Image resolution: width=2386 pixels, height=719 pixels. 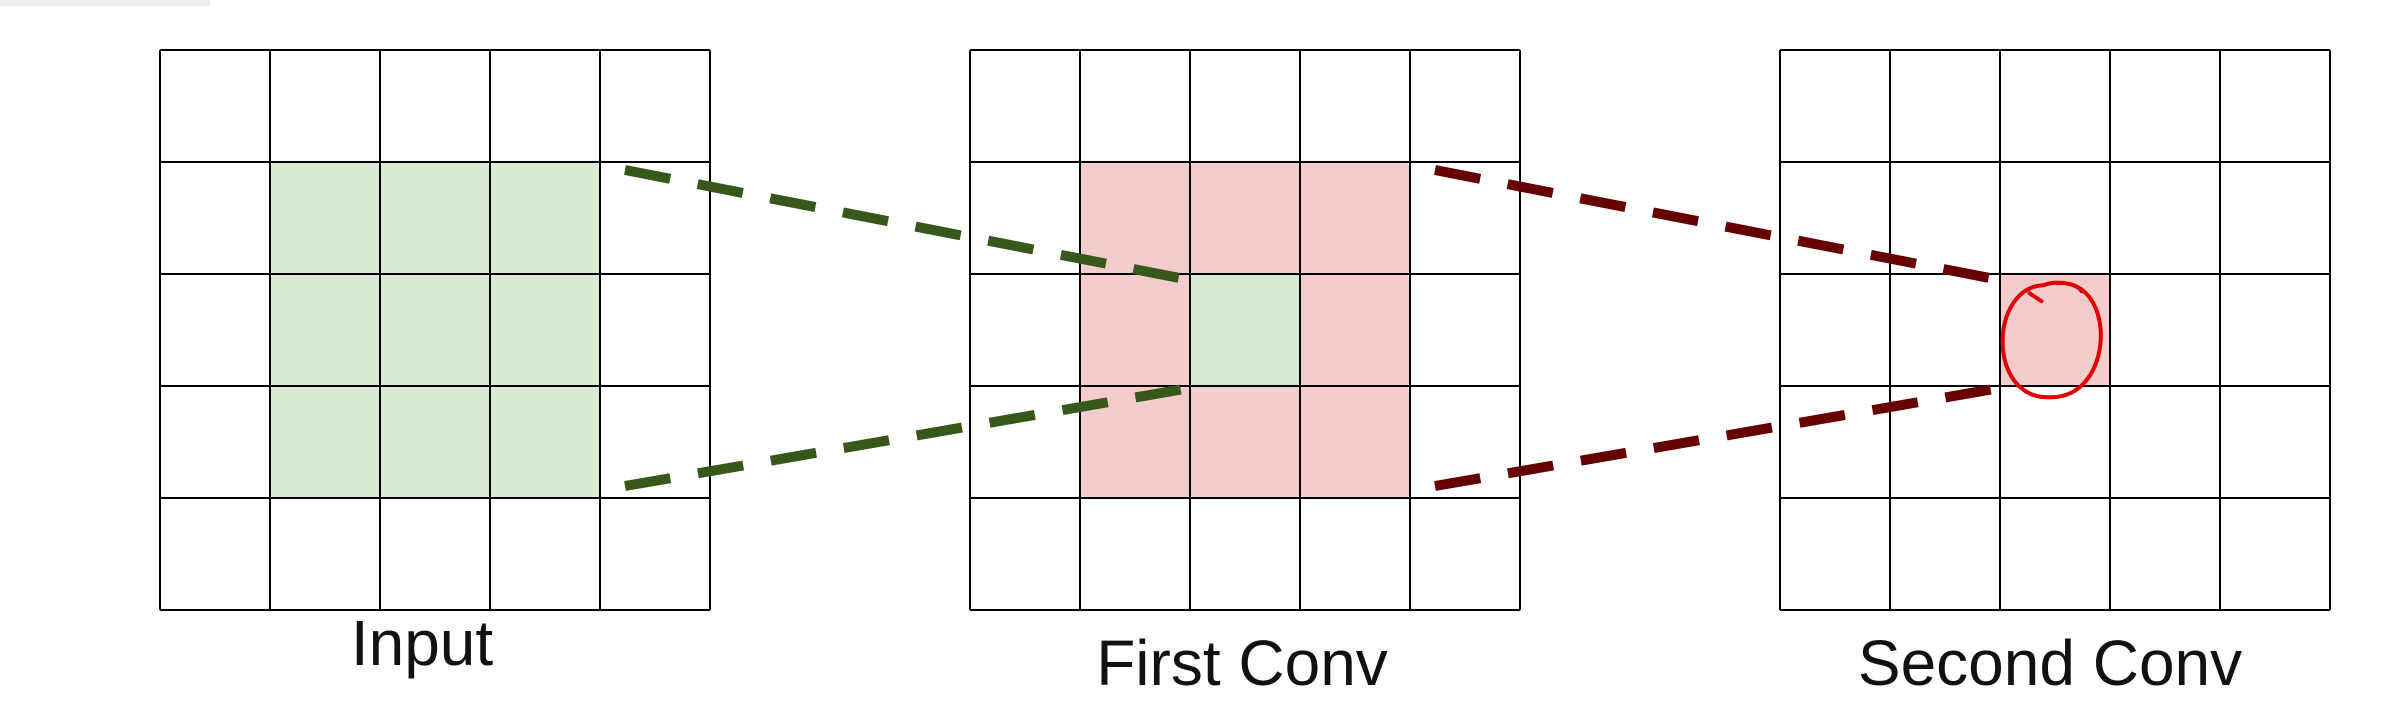 I want to click on annotation-layer, so click(x=2051, y=340).